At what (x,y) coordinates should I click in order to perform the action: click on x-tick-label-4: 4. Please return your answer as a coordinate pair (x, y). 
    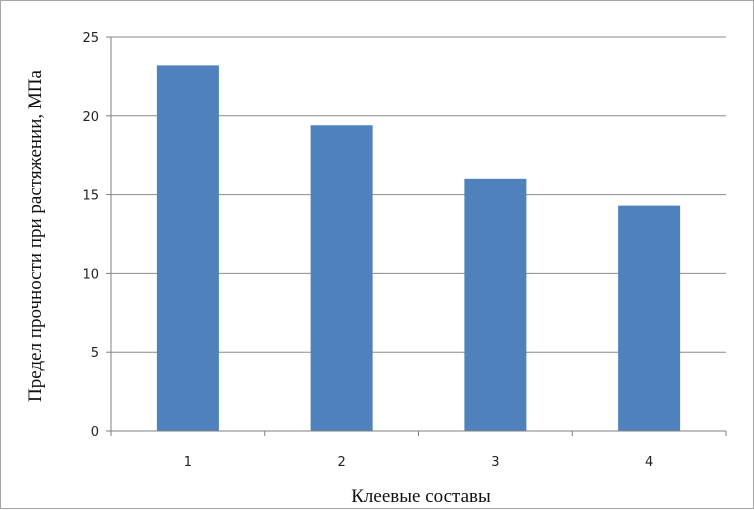
    Looking at the image, I should click on (649, 462).